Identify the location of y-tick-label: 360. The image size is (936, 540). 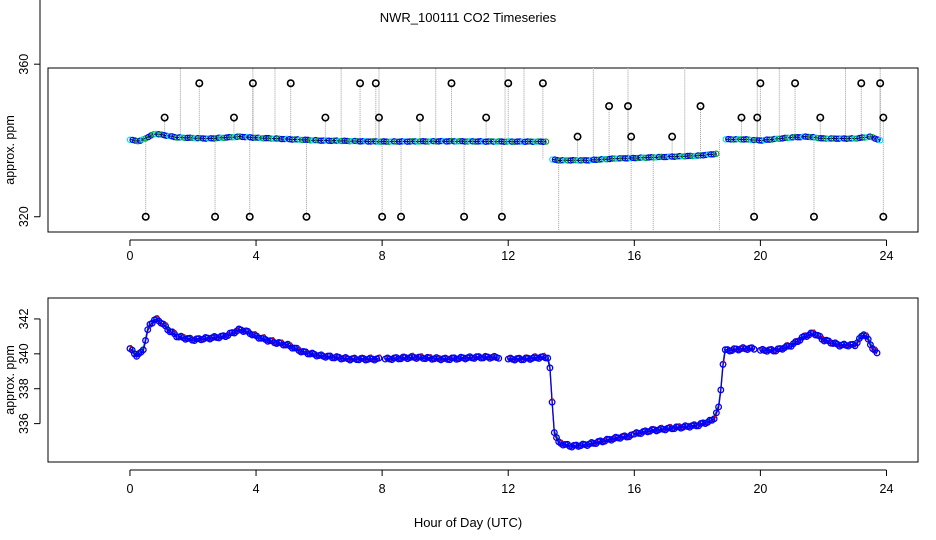
(24, 64).